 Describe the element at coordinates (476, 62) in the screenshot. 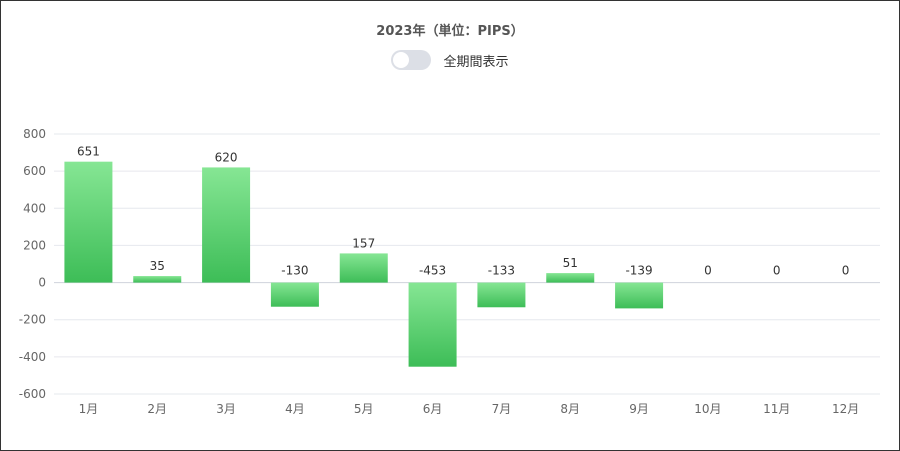

I see `all-period-toggle-label: 全期間表示` at that location.